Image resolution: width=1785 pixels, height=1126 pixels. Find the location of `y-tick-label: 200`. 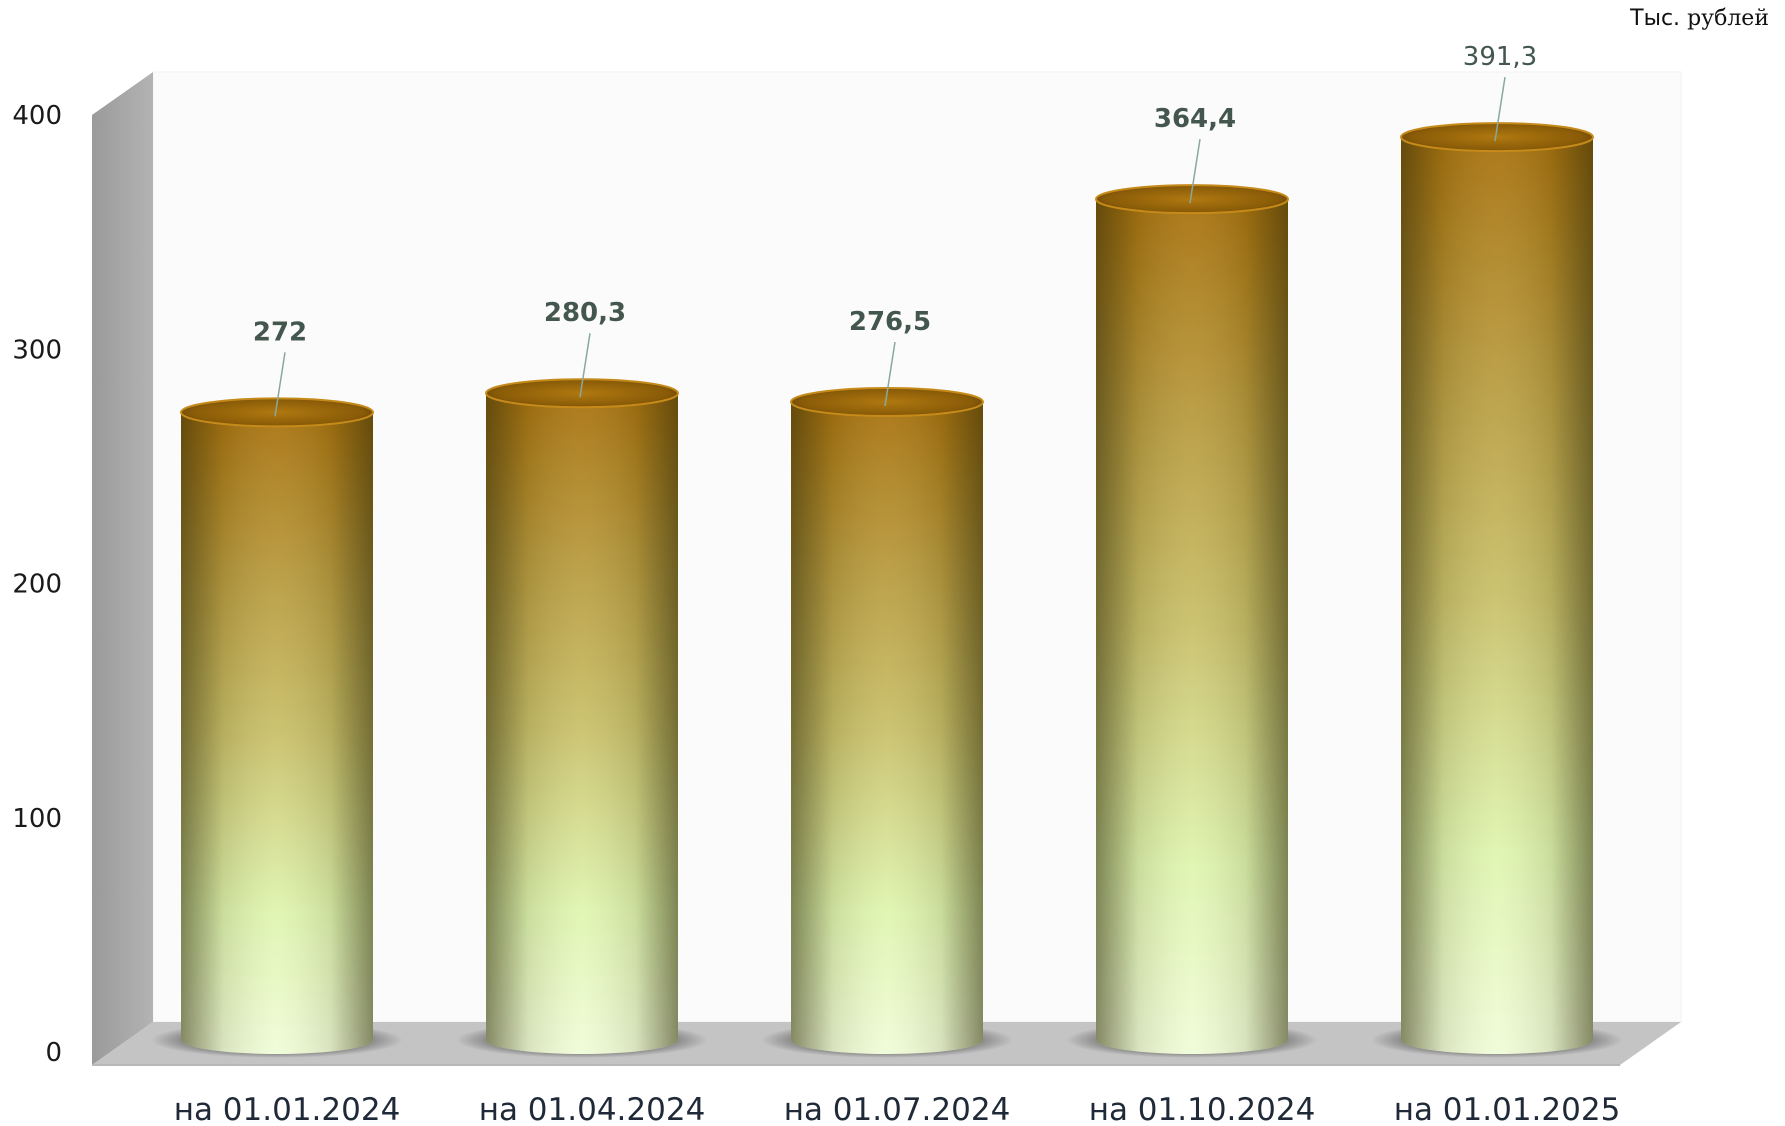

y-tick-label: 200 is located at coordinates (37, 585).